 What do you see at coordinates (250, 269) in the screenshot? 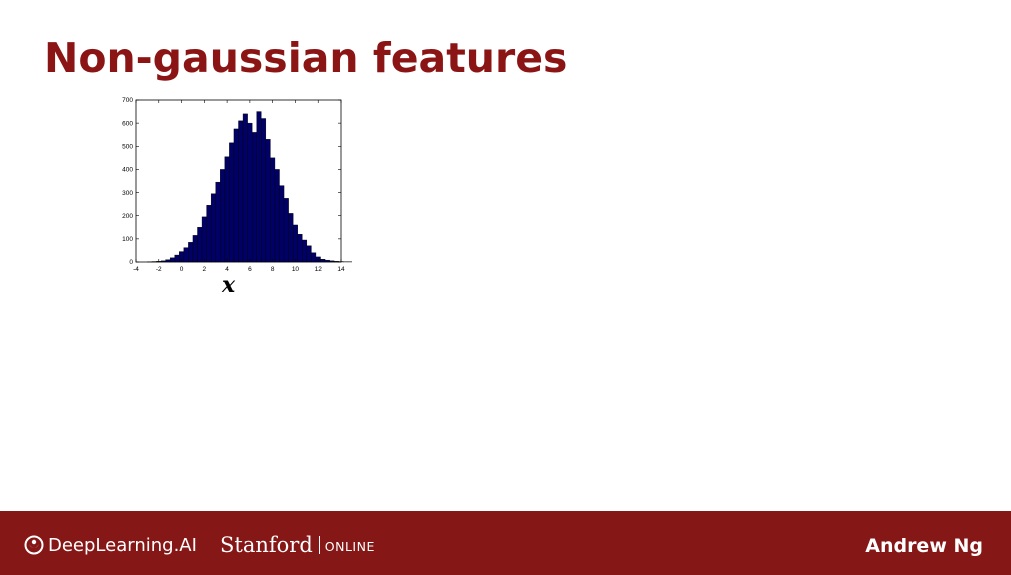
I see `x-tick-label: 6` at bounding box center [250, 269].